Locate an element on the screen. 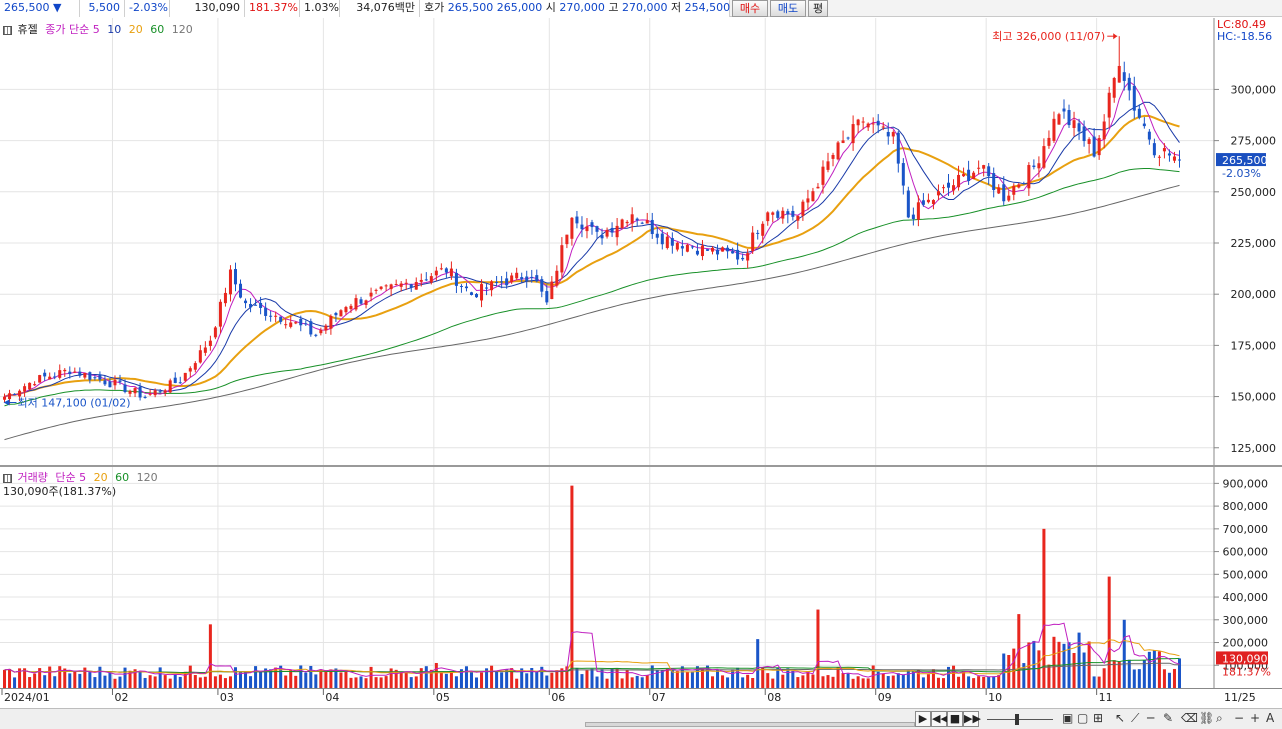 The width and height of the screenshot is (1282, 729). crosshair-icon: ⊞ is located at coordinates (1098, 718).